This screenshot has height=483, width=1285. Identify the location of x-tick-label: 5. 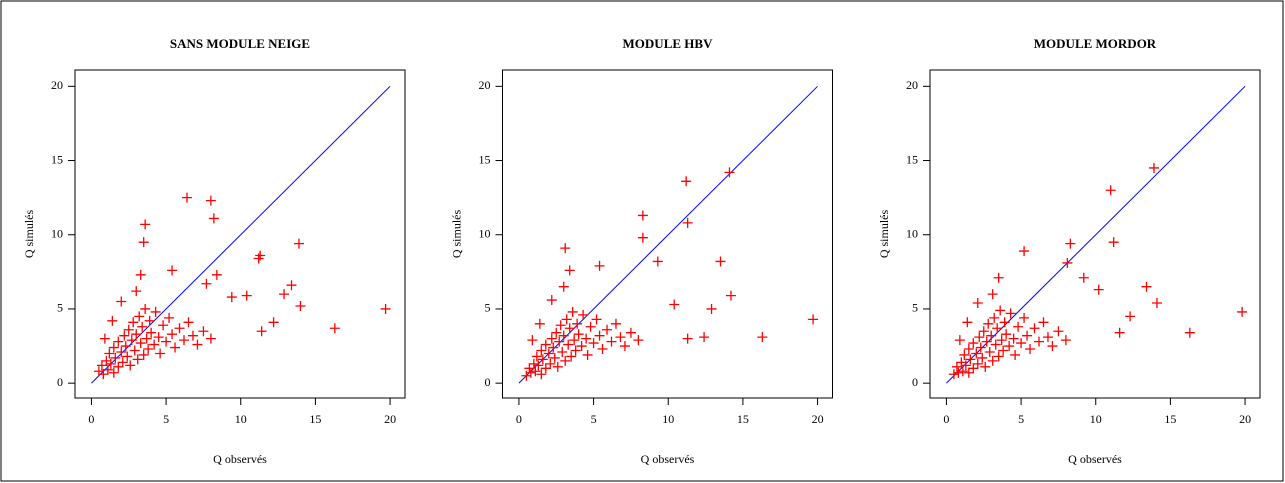
(1021, 419).